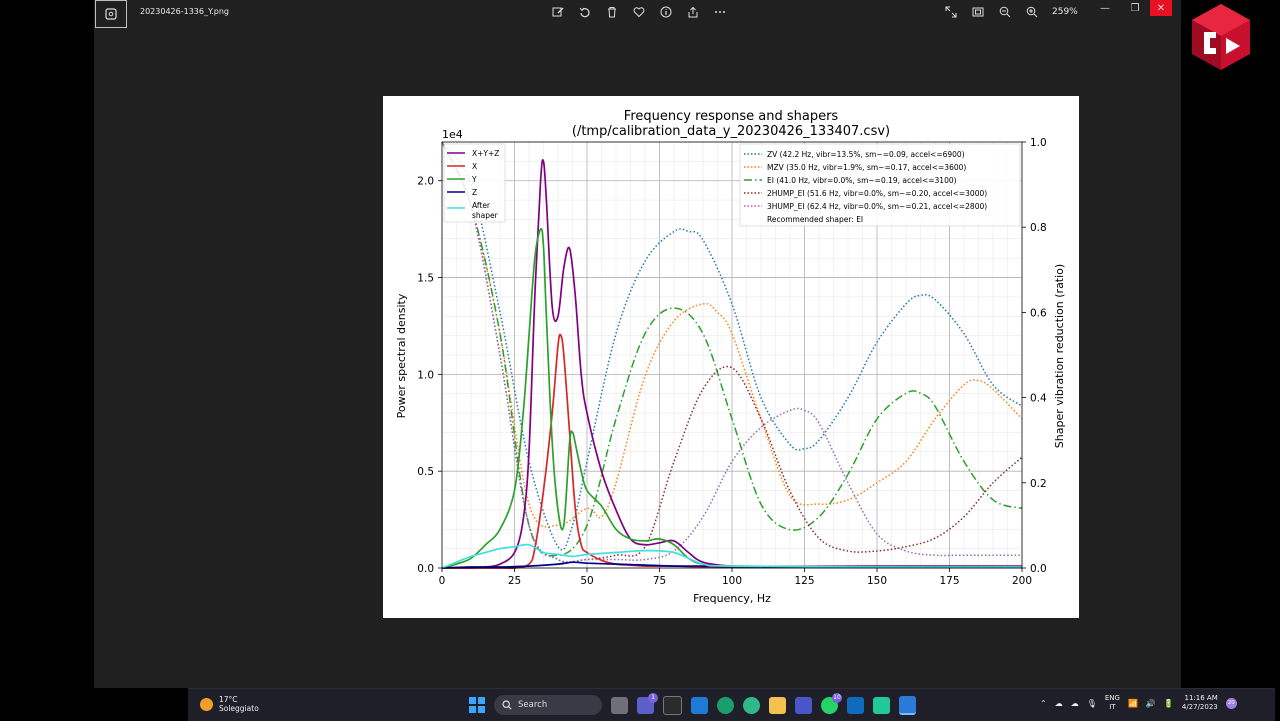  What do you see at coordinates (731, 116) in the screenshot?
I see `chart-title-line1: Frequency response and shapers` at bounding box center [731, 116].